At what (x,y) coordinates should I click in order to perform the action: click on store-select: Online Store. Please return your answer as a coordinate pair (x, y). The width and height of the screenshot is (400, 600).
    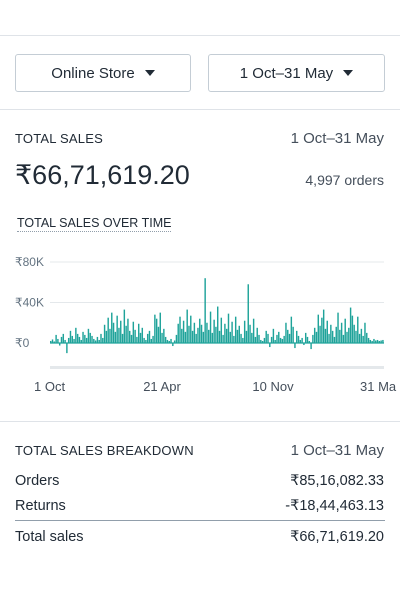
    Looking at the image, I should click on (103, 73).